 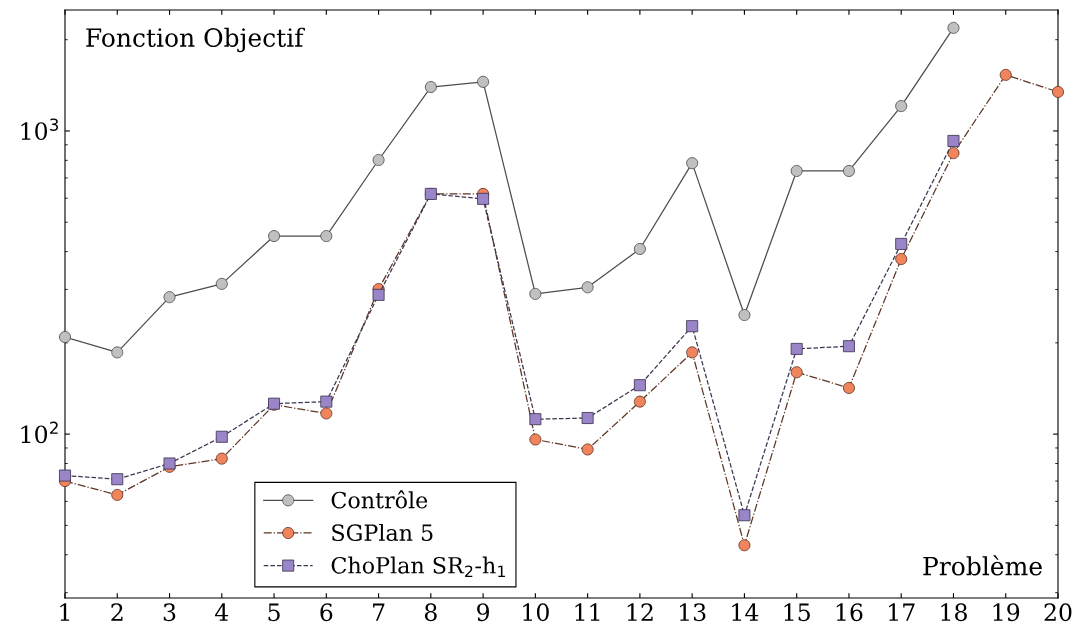 I want to click on y-axis-title: Fonction Objectif, so click(x=195, y=40).